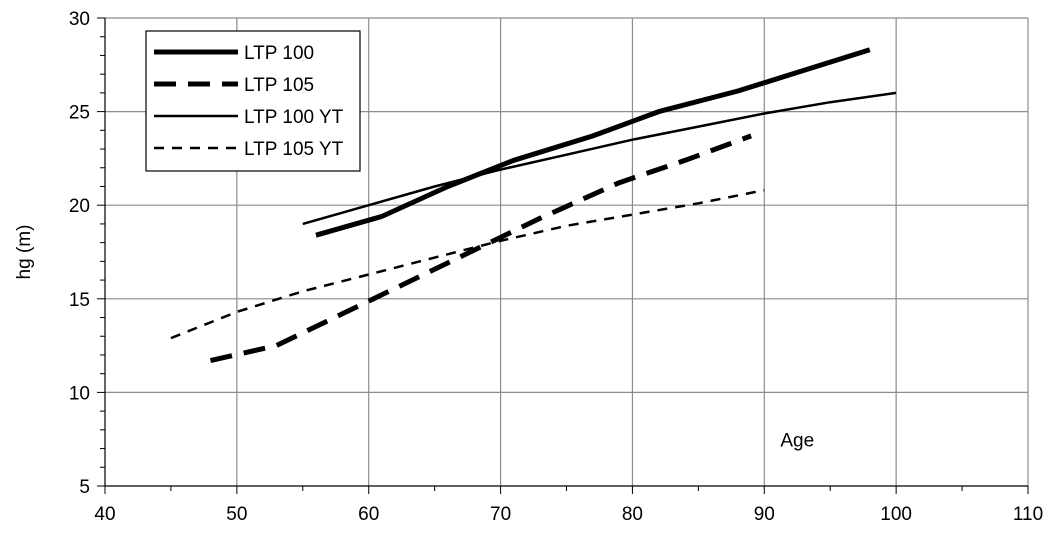 The height and width of the screenshot is (536, 1051). Describe the element at coordinates (294, 117) in the screenshot. I see `legend-label-3: LTP 100 YT` at that location.